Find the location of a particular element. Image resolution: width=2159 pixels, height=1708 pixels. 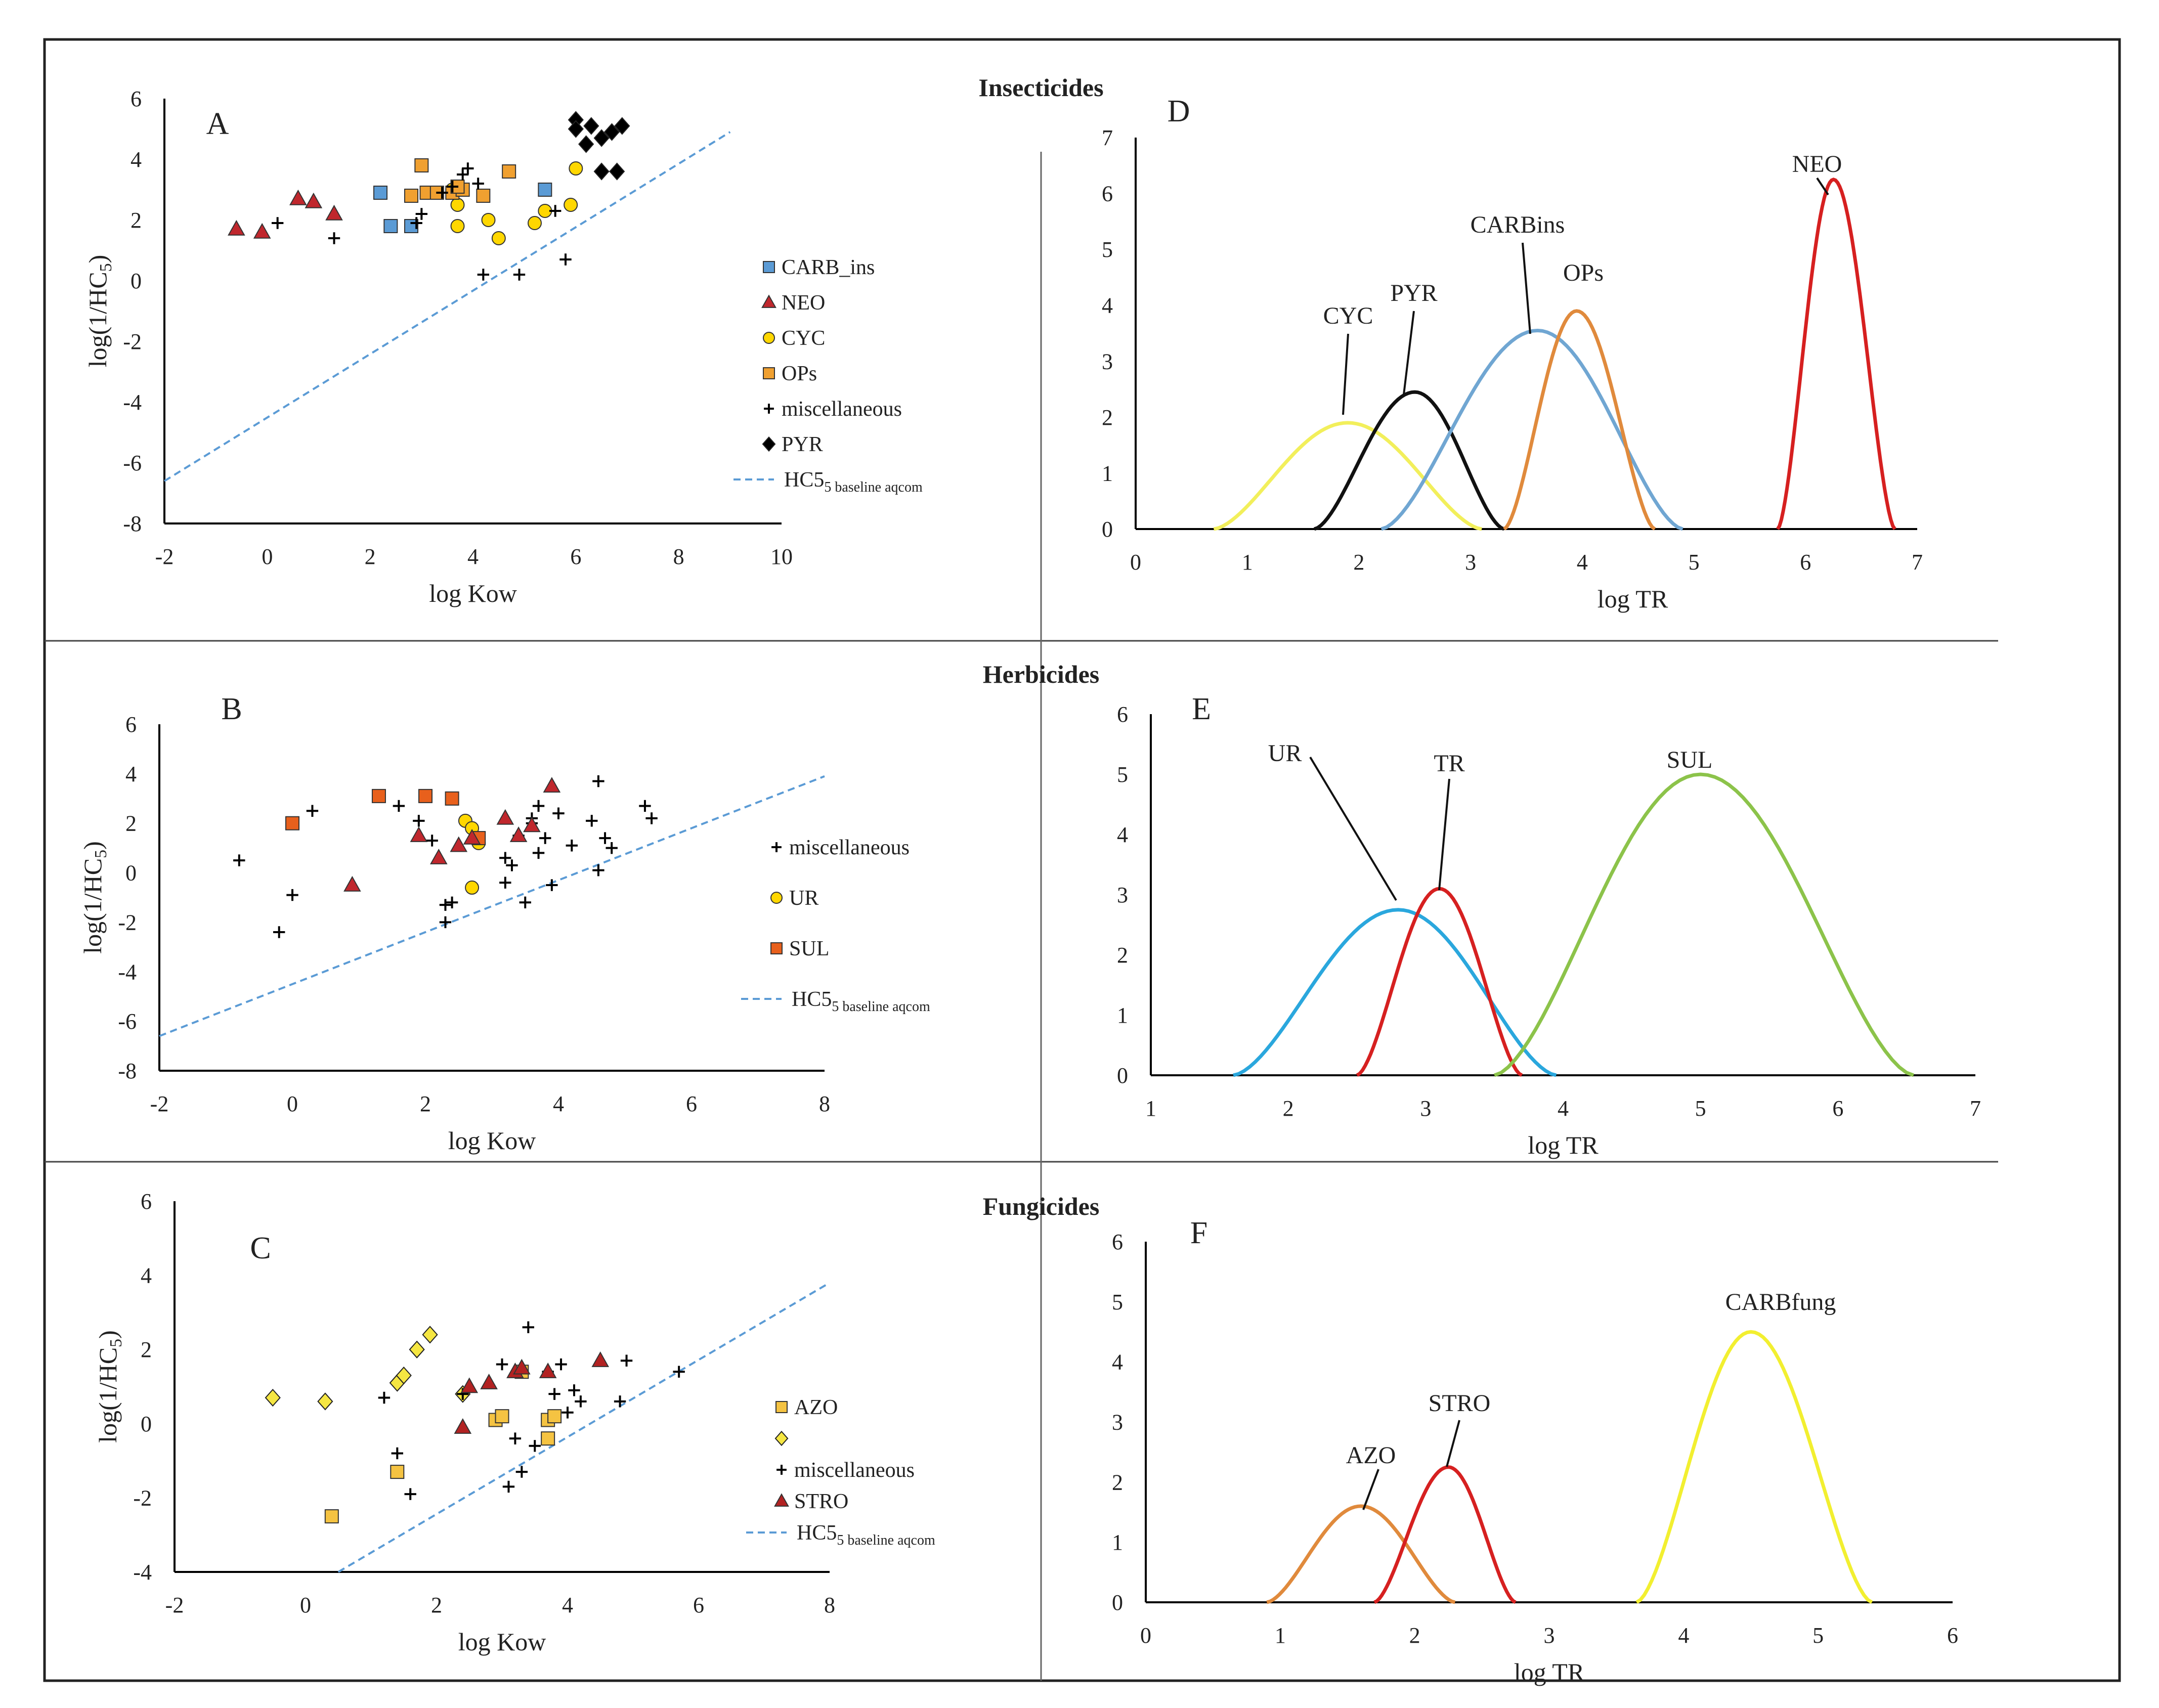

panel-B-legend-sub-3: 5 baseline aqcom is located at coordinates (881, 1007).